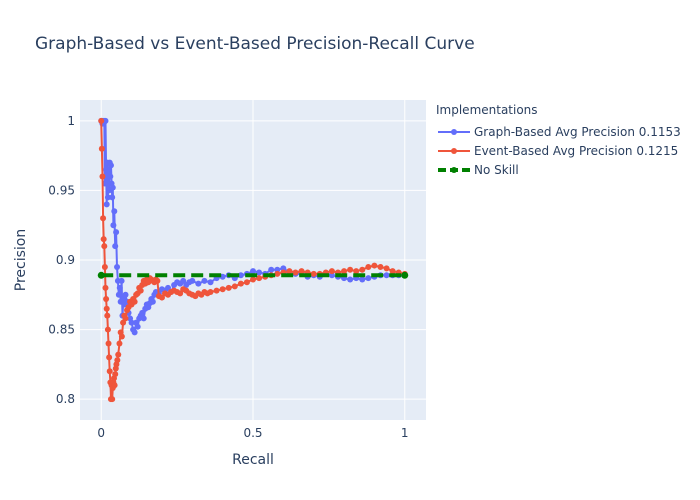 The width and height of the screenshot is (700, 500). Describe the element at coordinates (61, 190) in the screenshot. I see `y-tick-label: 0.95` at that location.